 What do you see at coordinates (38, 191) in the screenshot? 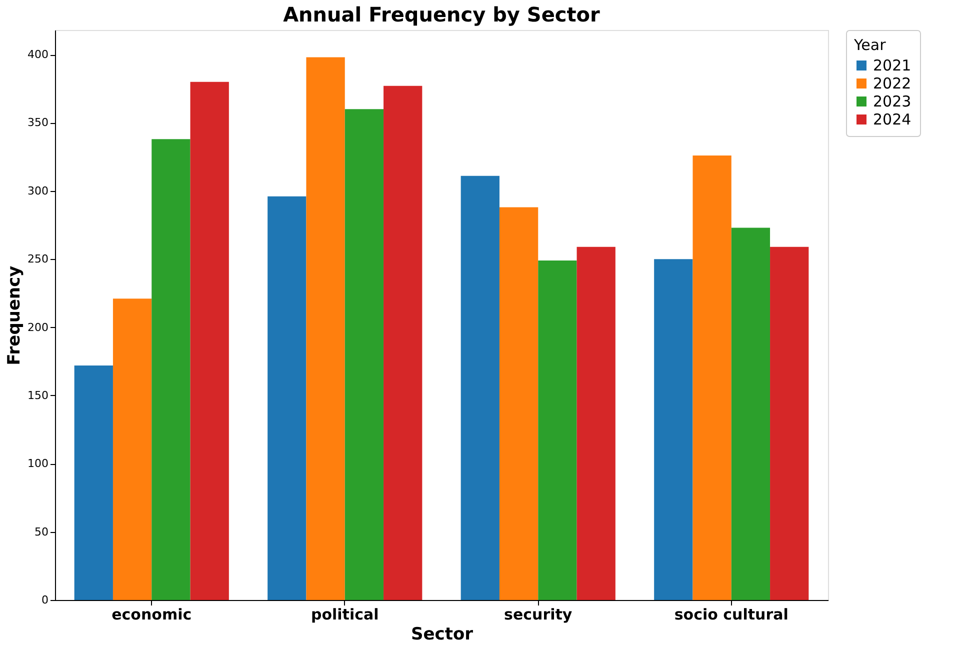
I see `y-tick-label: 300` at bounding box center [38, 191].